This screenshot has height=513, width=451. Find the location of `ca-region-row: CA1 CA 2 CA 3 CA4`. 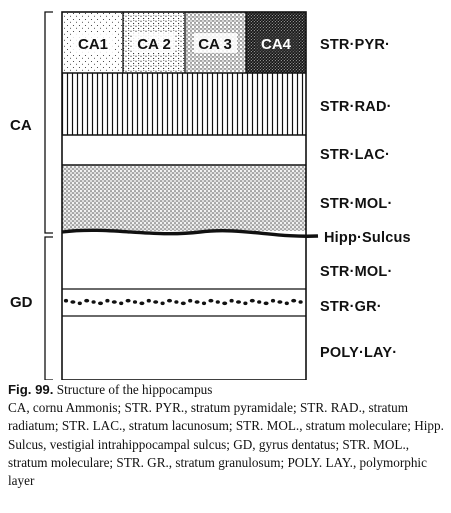

ca-region-row: CA1 CA 2 CA 3 CA4 is located at coordinates (184, 42).